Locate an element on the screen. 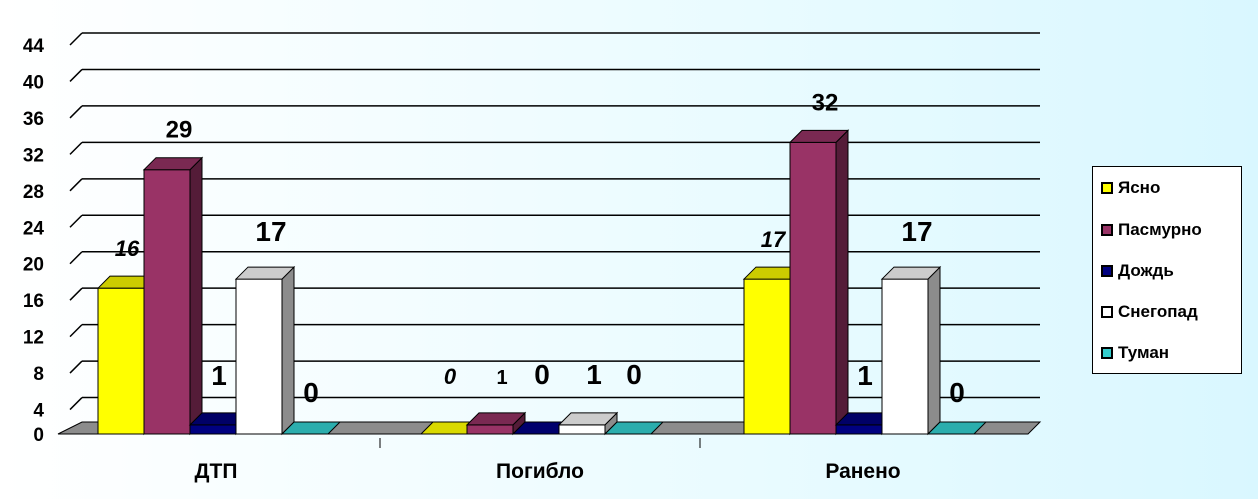 The height and width of the screenshot is (499, 1258). x-tick-label: Ранено is located at coordinates (862, 471).